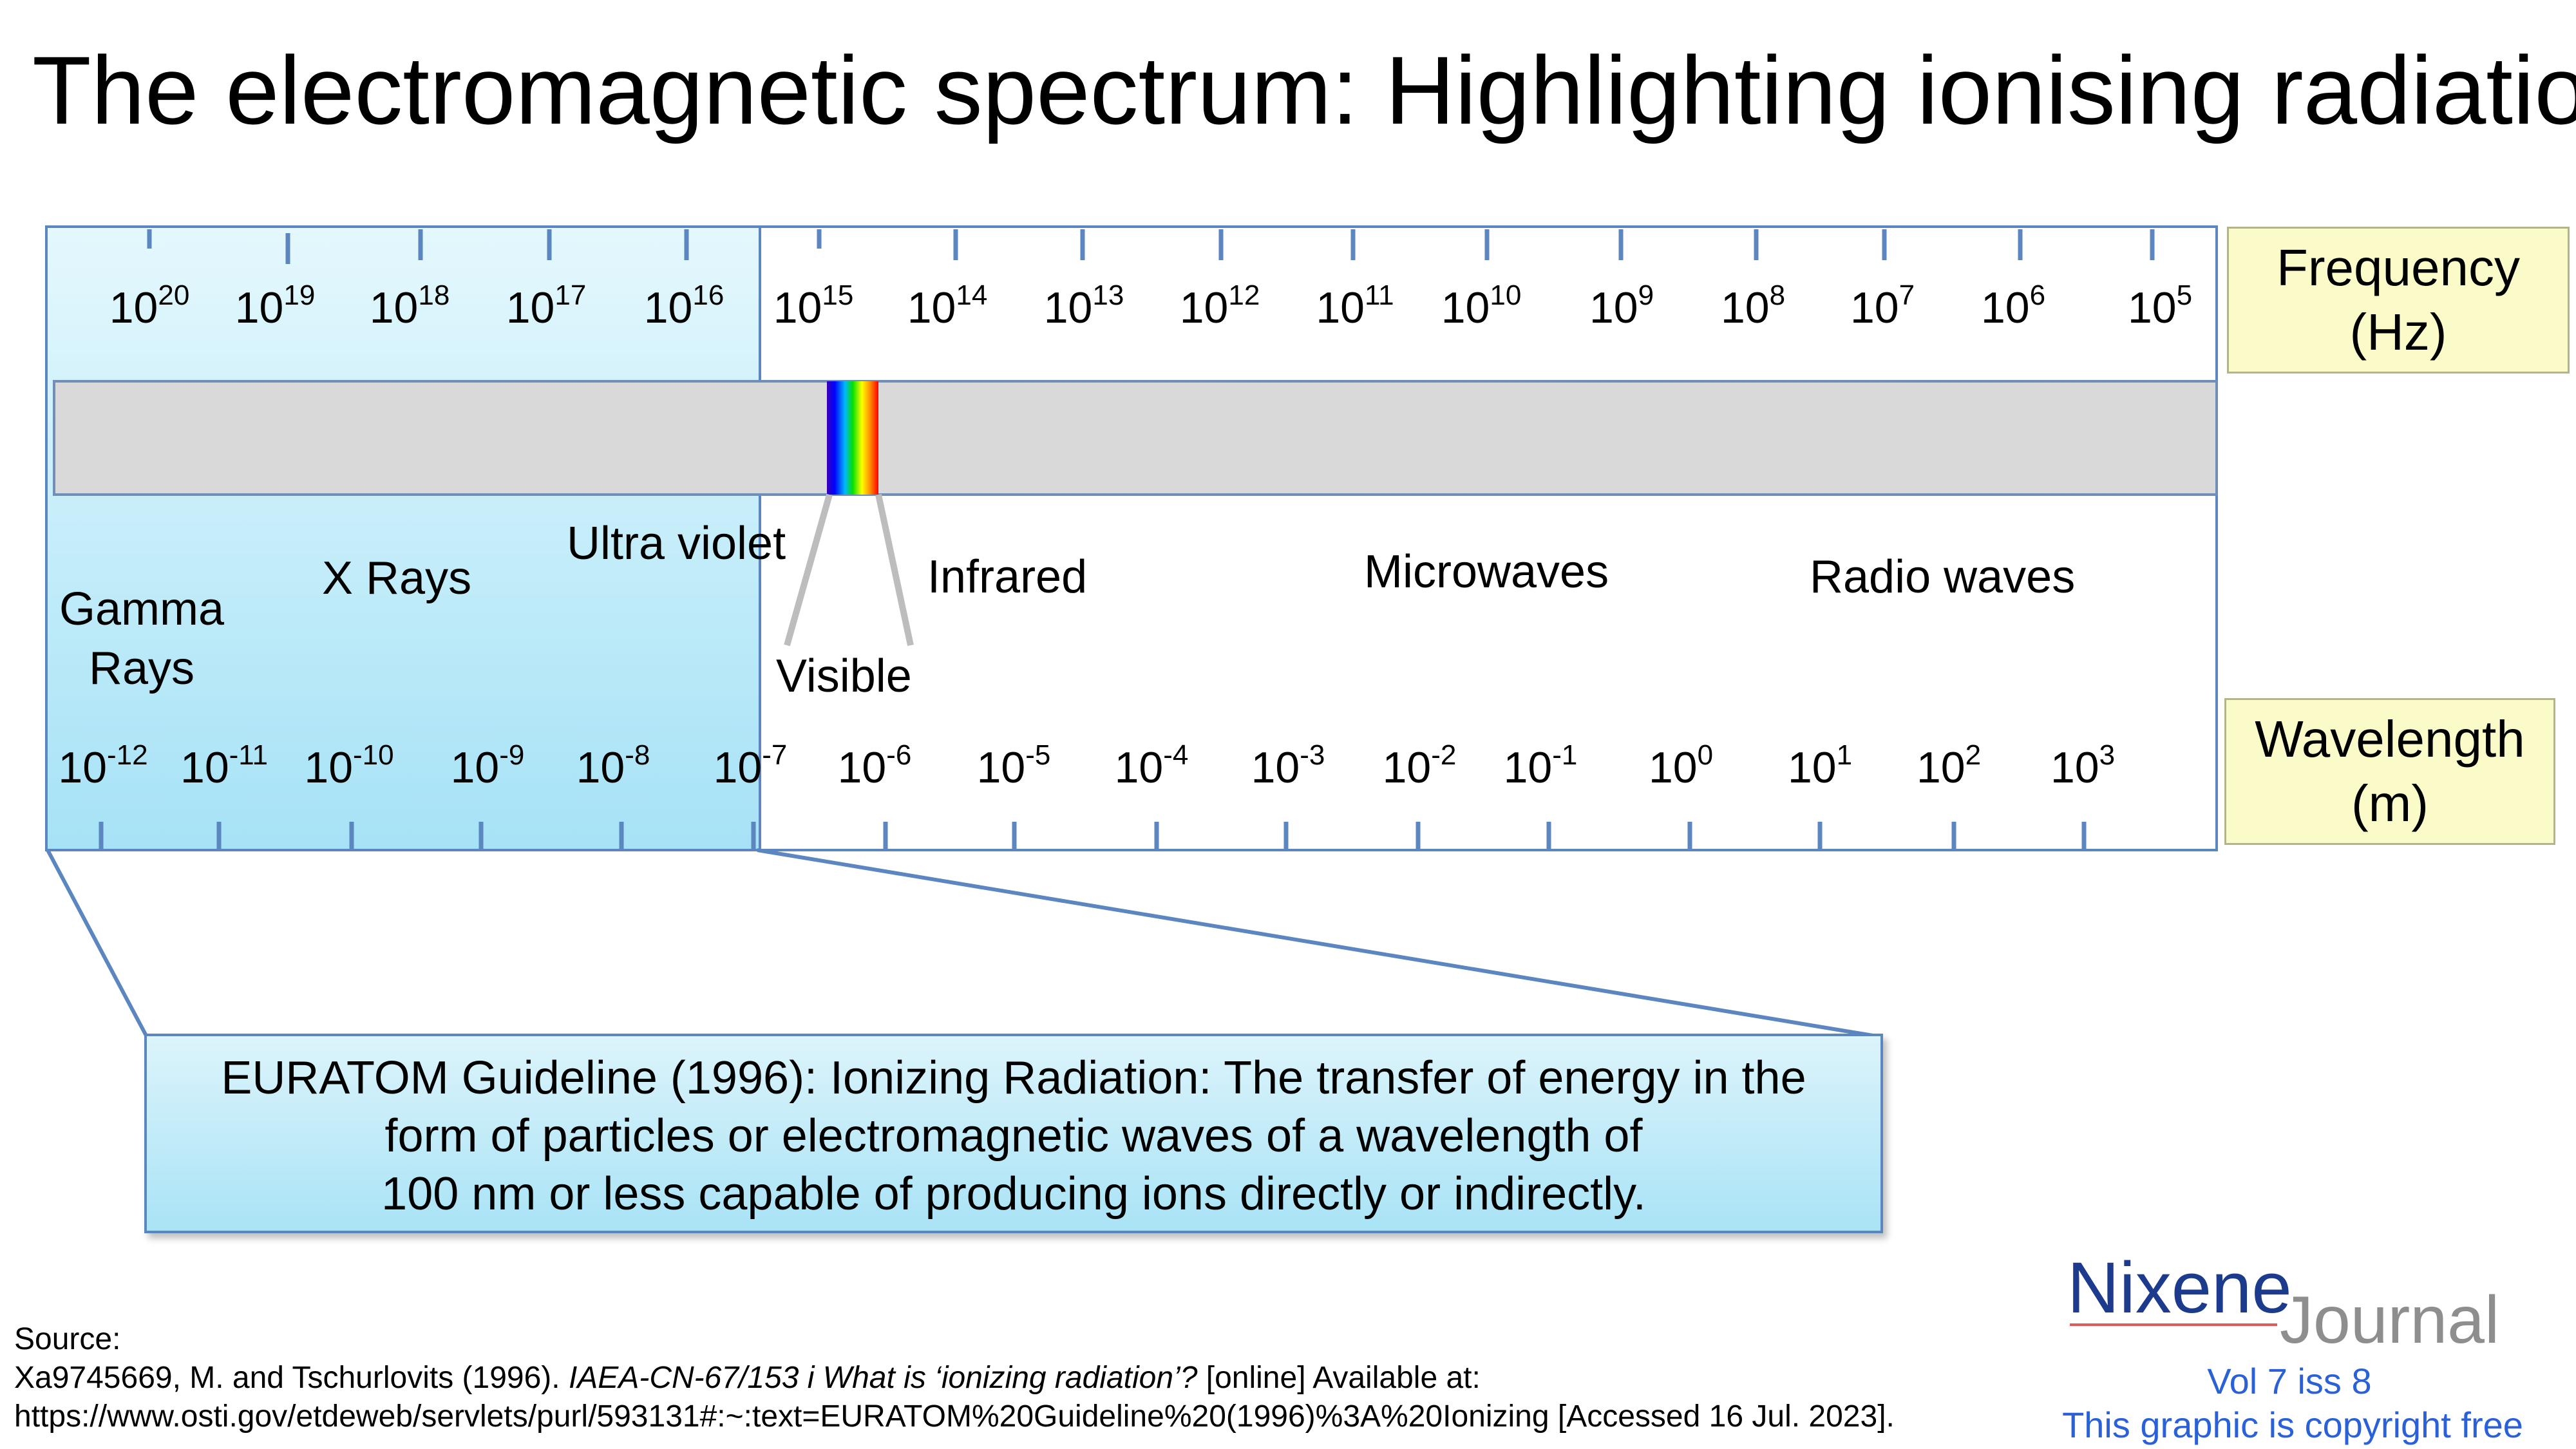 This screenshot has width=2576, height=1449. I want to click on wavelength-axis-label: Wavelength (m), so click(2390, 772).